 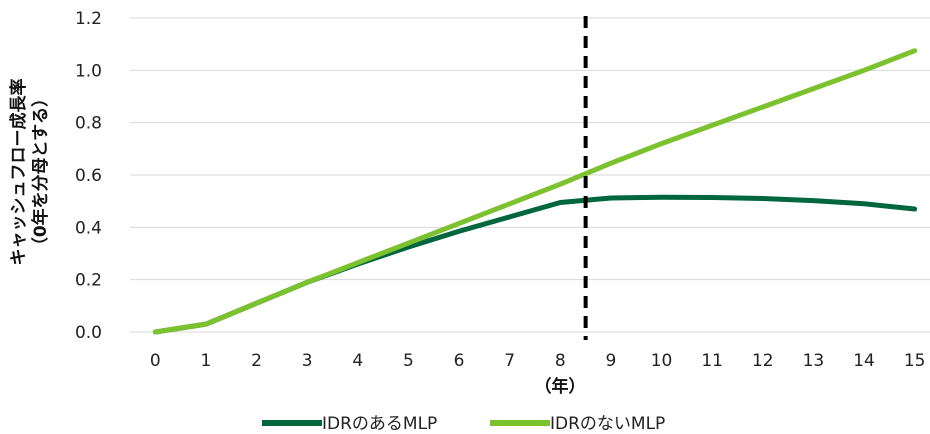 I want to click on x-tick-label: 3, so click(x=307, y=361).